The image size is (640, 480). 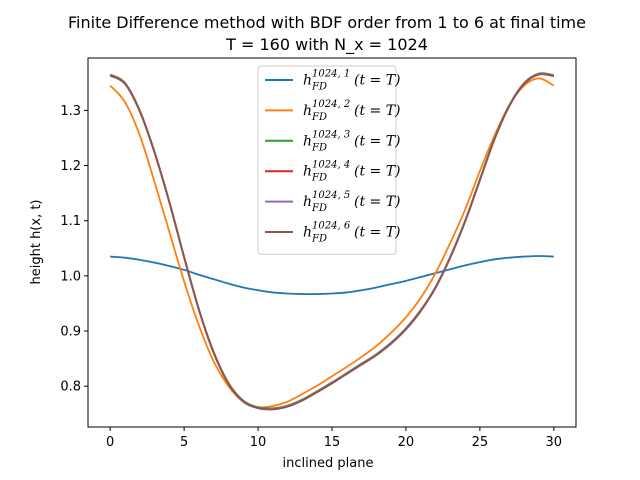 I want to click on legend-label-sup: 1024, 1, so click(x=331, y=74).